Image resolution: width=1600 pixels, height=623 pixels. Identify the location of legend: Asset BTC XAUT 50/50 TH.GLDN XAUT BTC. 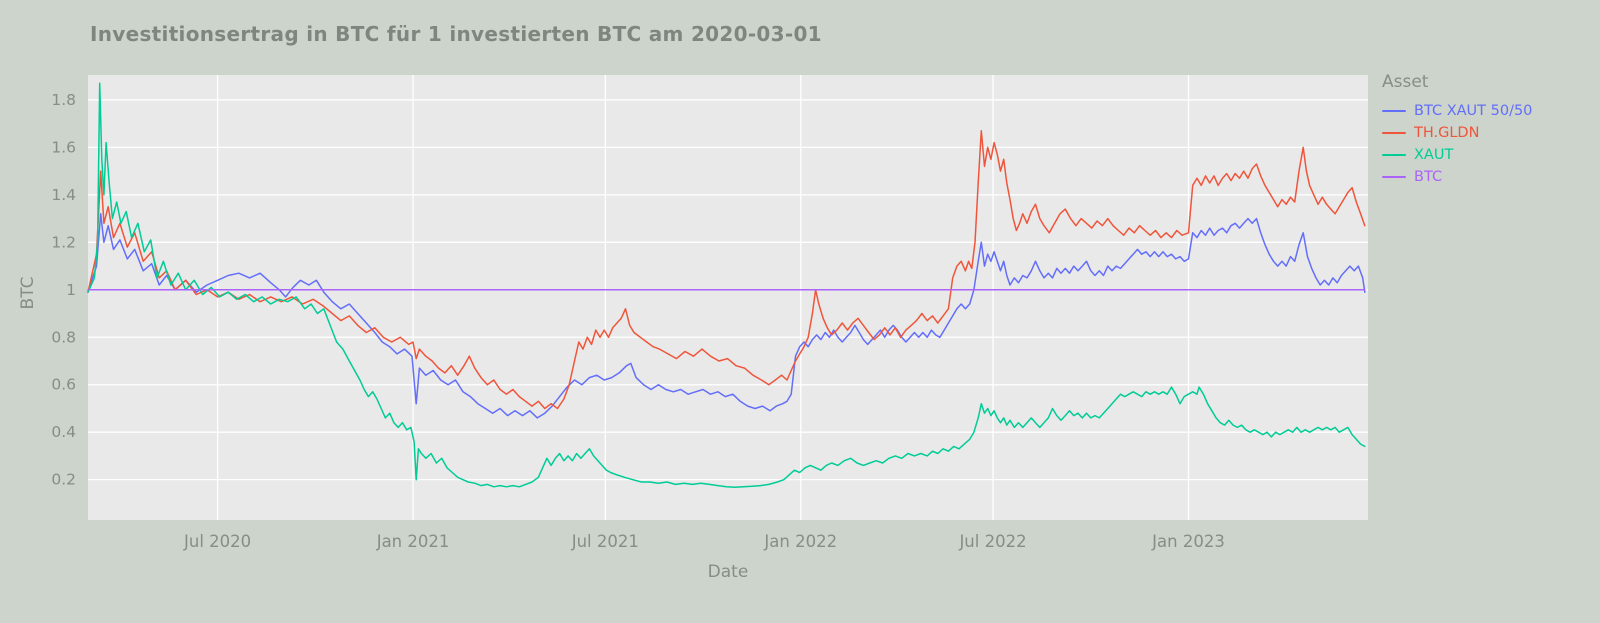
(1487, 130).